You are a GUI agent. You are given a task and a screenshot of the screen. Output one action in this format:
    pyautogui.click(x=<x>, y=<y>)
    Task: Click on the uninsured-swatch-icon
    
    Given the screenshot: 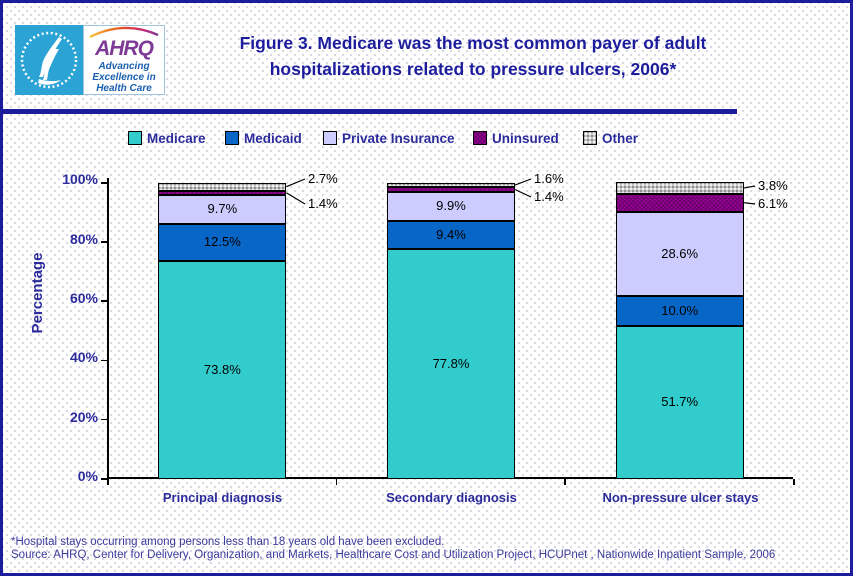 What is the action you would take?
    pyautogui.click(x=480, y=138)
    